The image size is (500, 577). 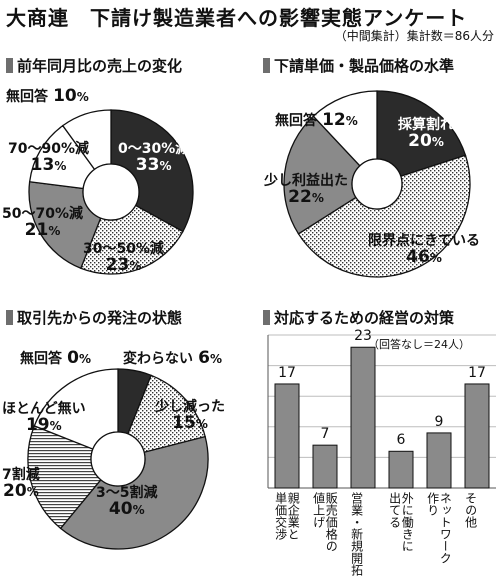 I want to click on page-title: 大商連 下請け製造業者への影響実態アンケート, so click(x=237, y=18).